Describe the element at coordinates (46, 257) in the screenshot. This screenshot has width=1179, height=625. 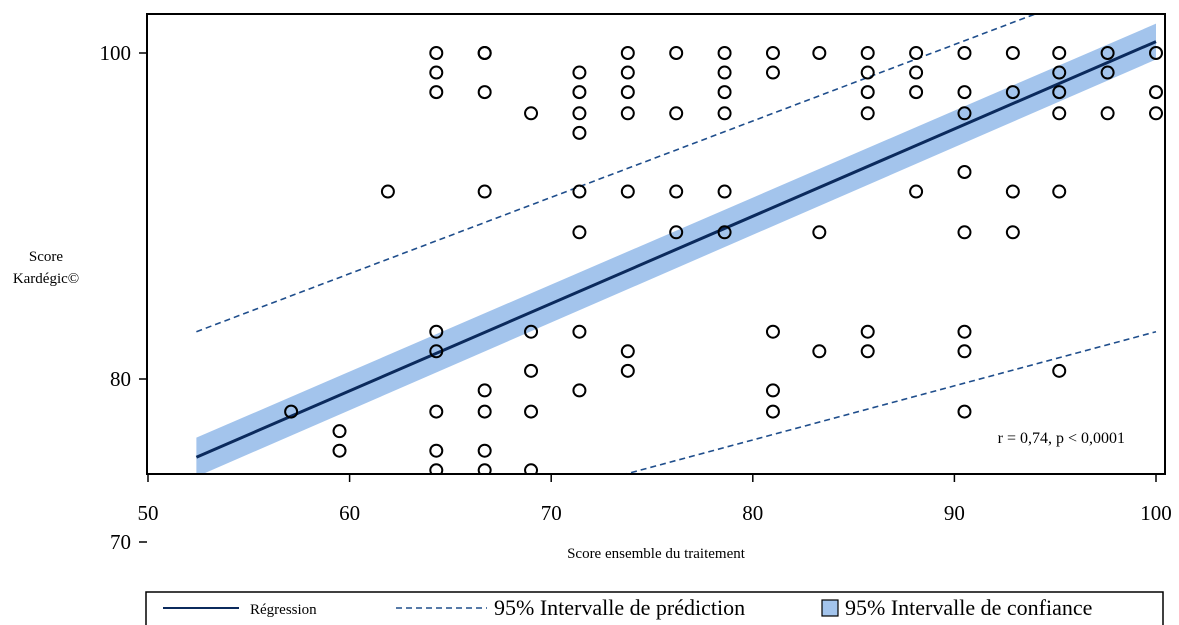
I see `y-axis-title-line-1: Score` at that location.